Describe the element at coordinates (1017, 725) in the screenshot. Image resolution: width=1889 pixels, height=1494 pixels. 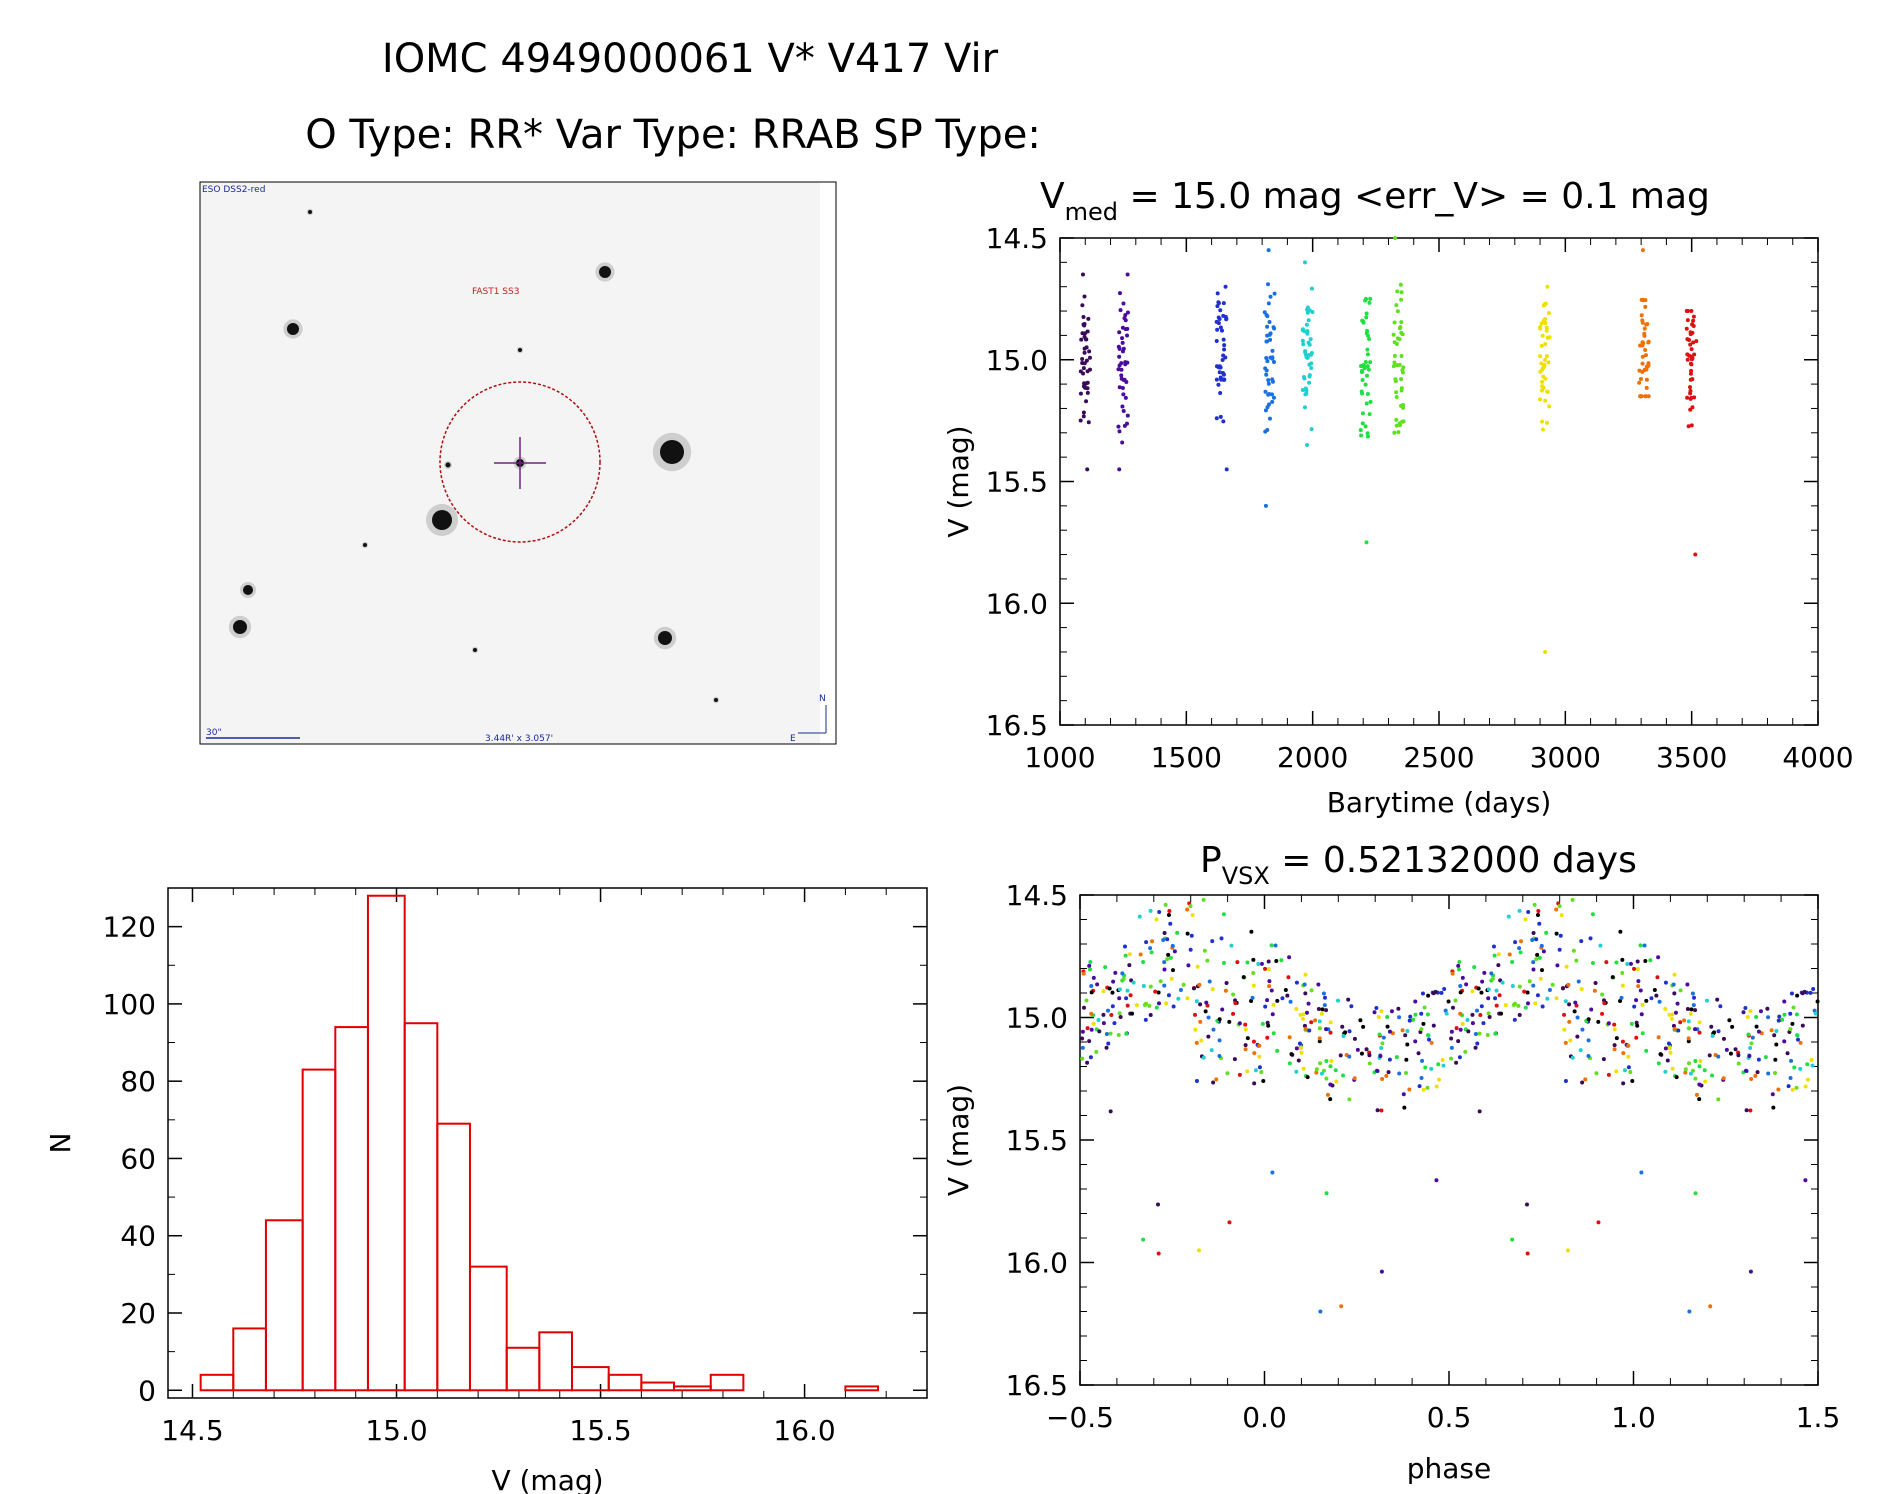
I see `y-tick-label: 16.5` at that location.